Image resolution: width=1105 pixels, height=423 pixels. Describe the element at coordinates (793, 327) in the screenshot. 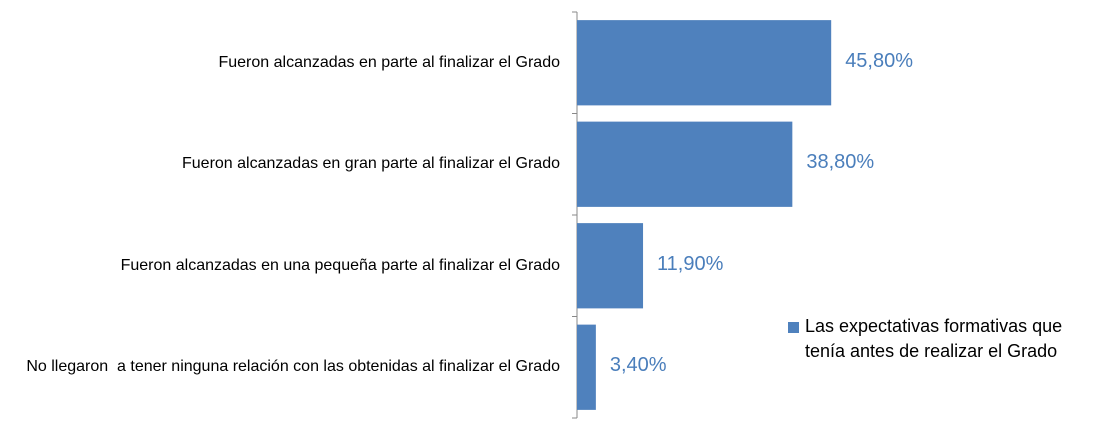

I see `legend-swatch` at that location.